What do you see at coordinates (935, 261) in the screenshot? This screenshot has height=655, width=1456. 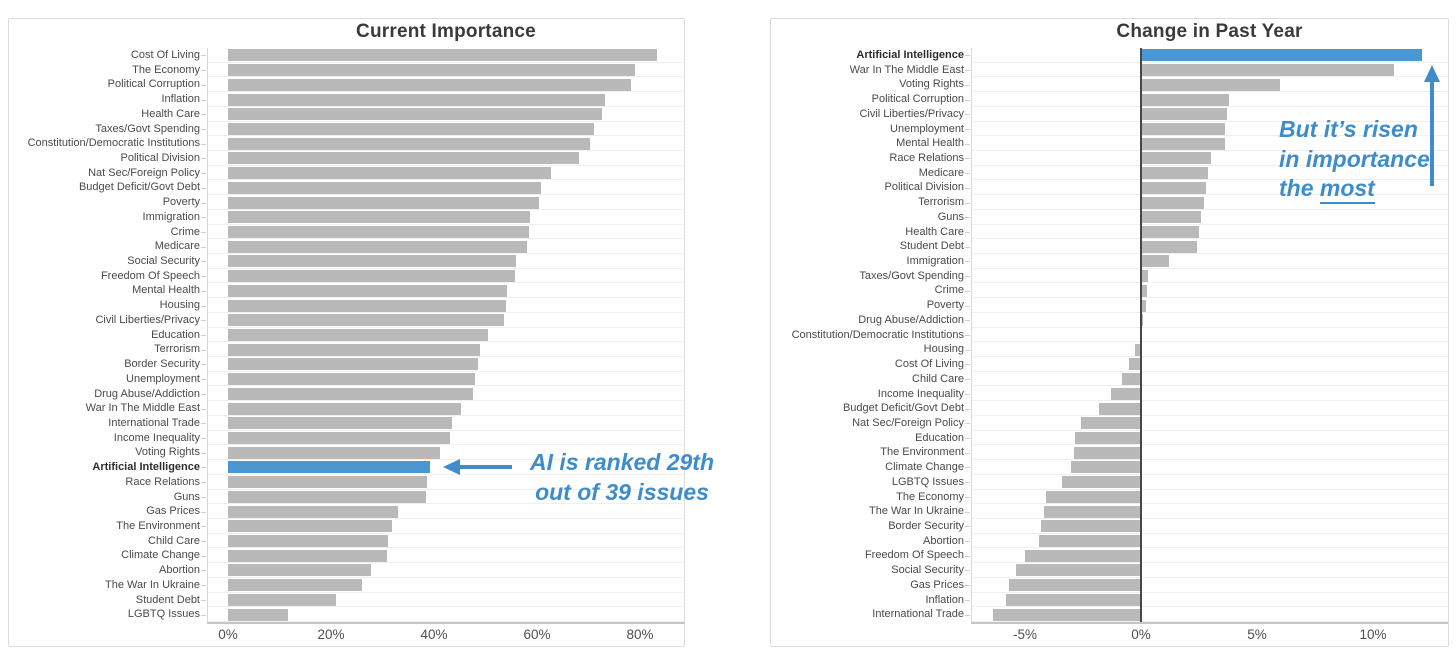 I see `y-axis-label: Immigration` at bounding box center [935, 261].